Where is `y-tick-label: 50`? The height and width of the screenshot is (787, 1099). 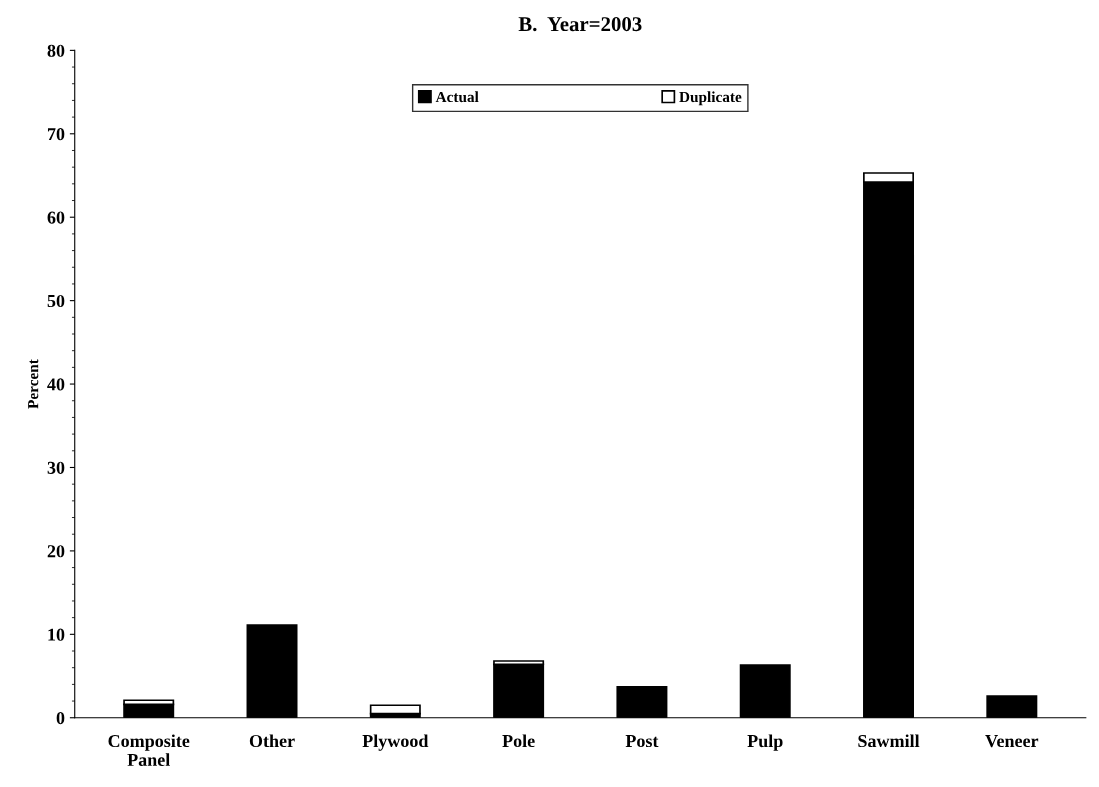 y-tick-label: 50 is located at coordinates (56, 301).